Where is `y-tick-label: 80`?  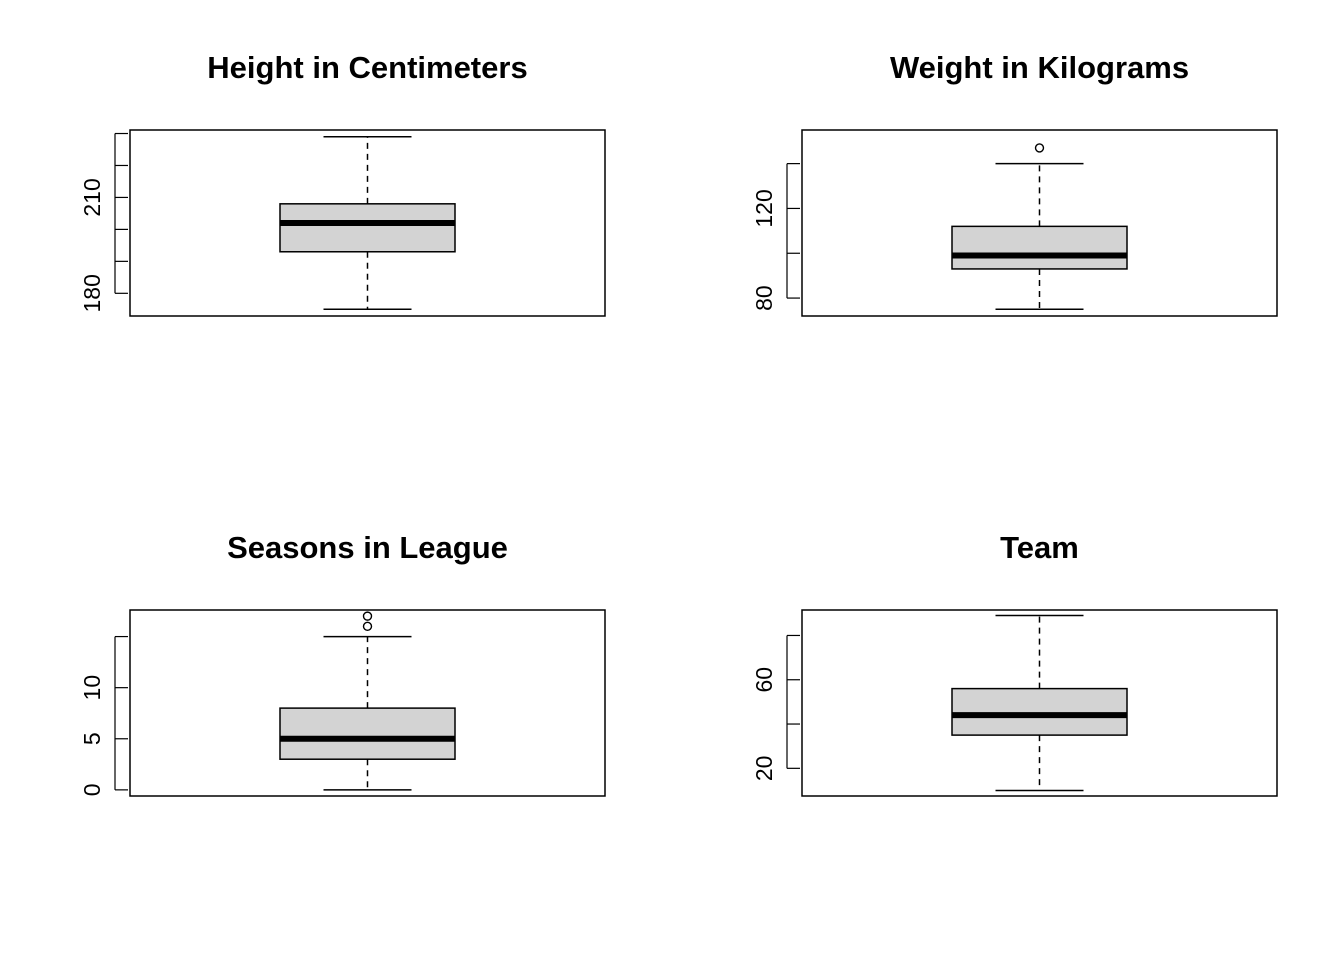 y-tick-label: 80 is located at coordinates (764, 298).